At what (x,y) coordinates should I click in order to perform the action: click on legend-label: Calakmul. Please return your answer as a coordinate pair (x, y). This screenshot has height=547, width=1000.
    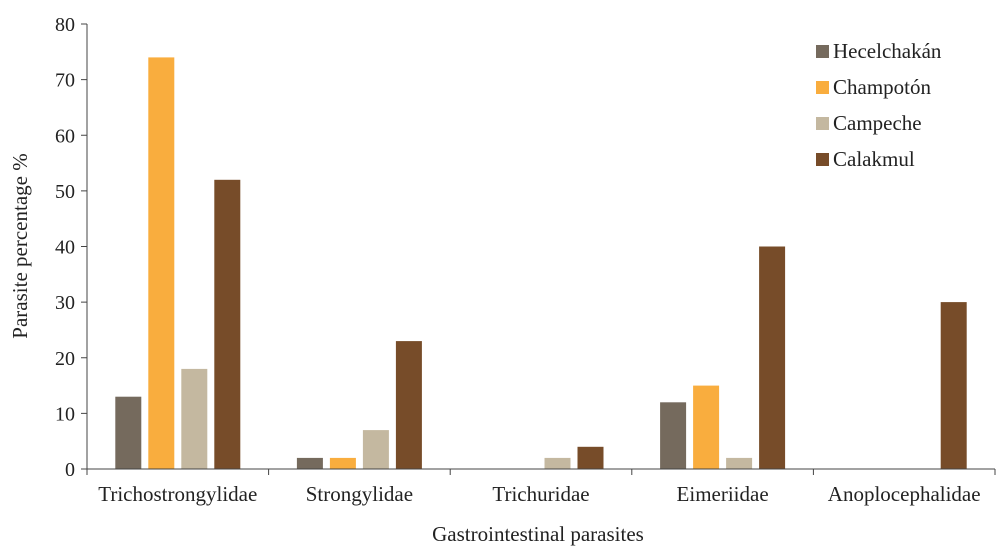
    Looking at the image, I should click on (874, 159).